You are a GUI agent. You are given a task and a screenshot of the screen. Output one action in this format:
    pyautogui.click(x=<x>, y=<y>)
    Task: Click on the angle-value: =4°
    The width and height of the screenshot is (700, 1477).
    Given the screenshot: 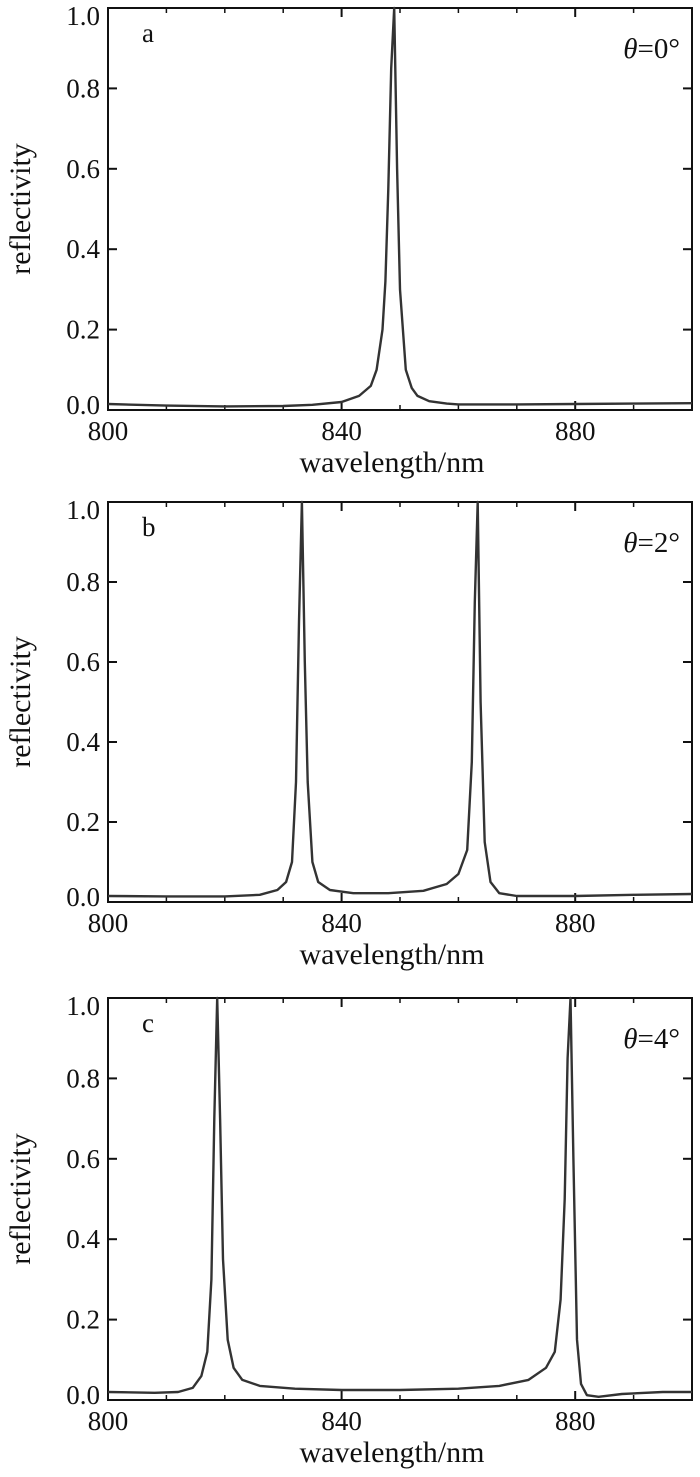 What is the action you would take?
    pyautogui.click(x=659, y=1039)
    